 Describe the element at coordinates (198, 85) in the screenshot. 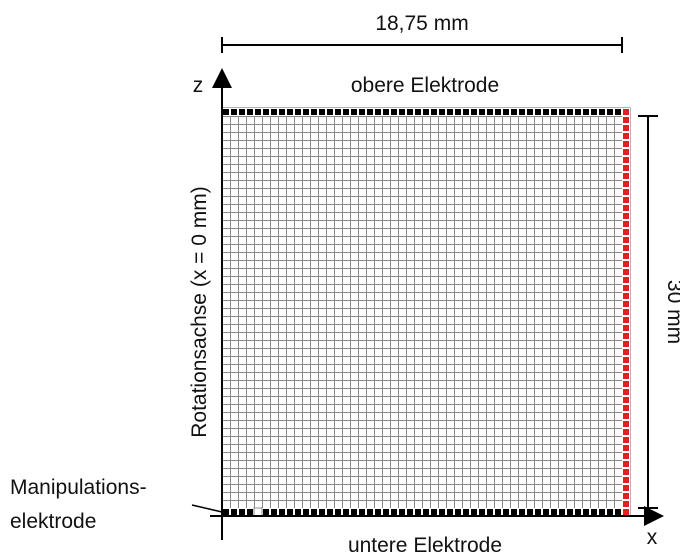

I see `z-label: z` at that location.